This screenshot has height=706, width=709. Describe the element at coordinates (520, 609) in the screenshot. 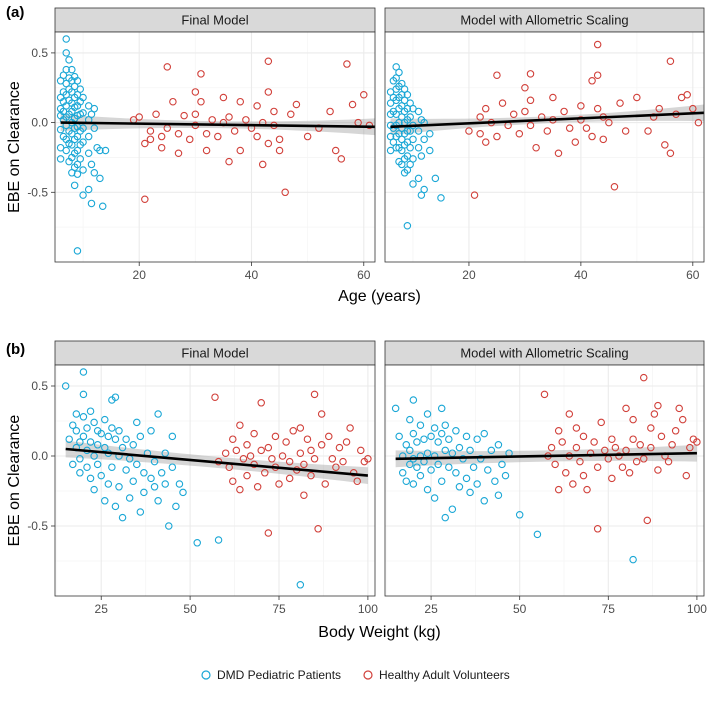

I see `x-tick-label: 50` at that location.